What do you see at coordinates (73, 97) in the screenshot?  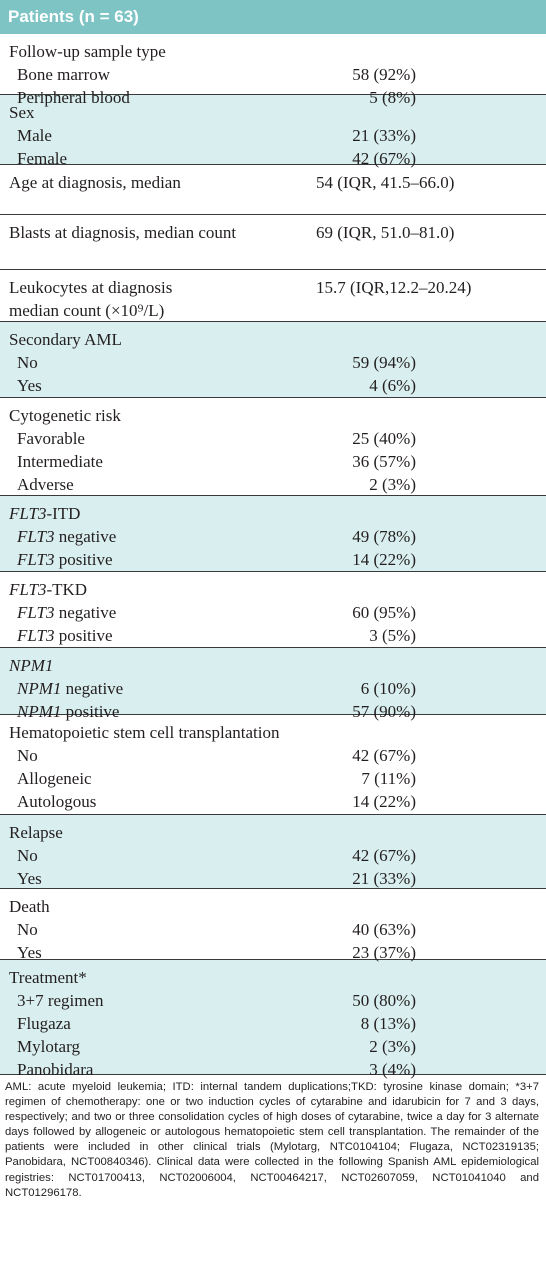 I see `row-label: Peripheral blood` at bounding box center [73, 97].